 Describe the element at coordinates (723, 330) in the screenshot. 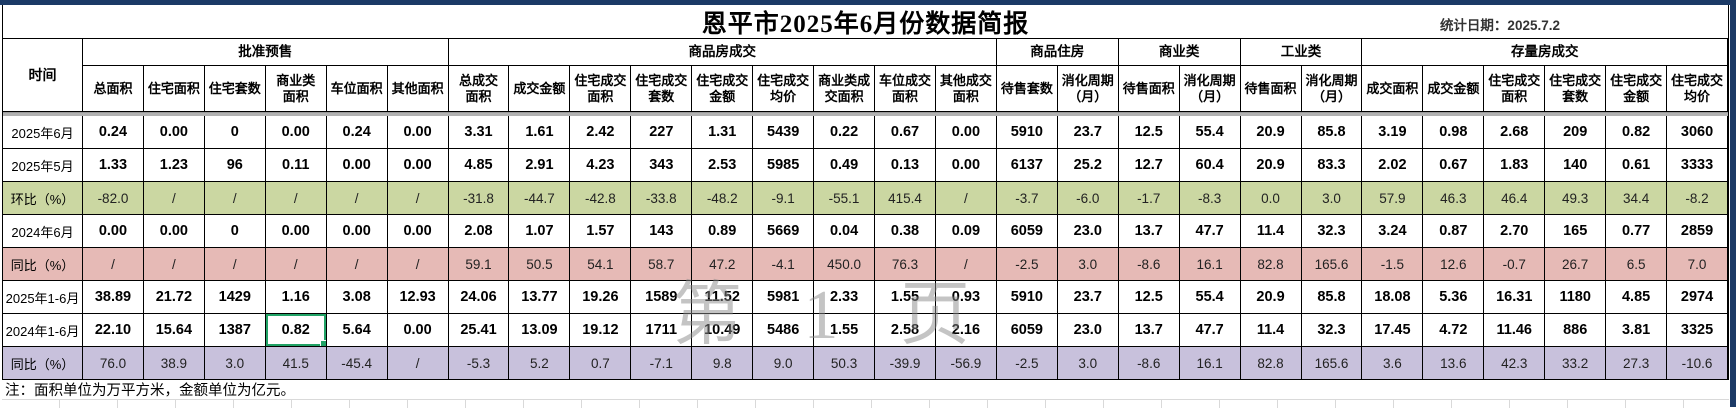

I see `data-cell: 10.49` at that location.